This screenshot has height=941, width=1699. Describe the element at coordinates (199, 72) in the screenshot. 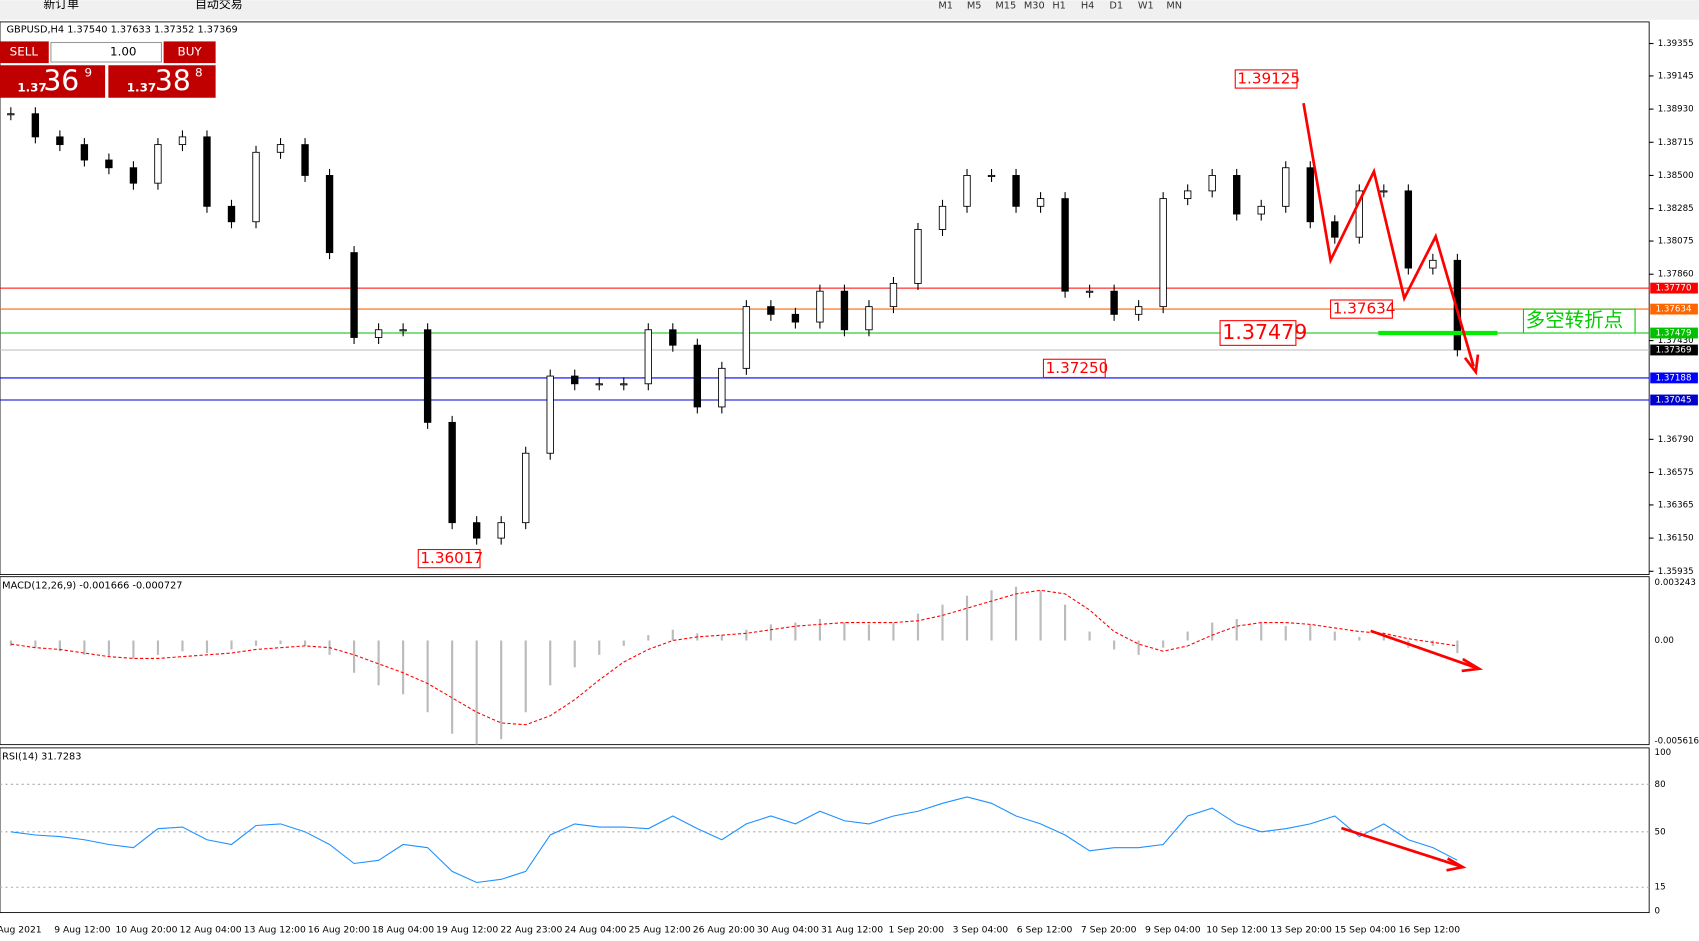

I see `ask-small: 8` at that location.